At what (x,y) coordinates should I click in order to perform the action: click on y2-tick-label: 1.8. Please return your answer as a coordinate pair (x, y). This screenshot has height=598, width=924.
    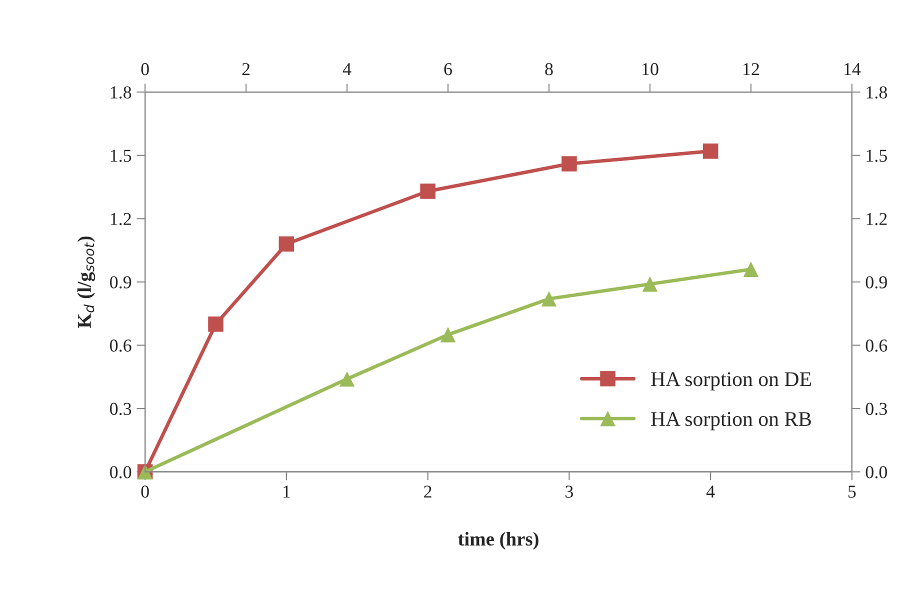
    Looking at the image, I should click on (877, 92).